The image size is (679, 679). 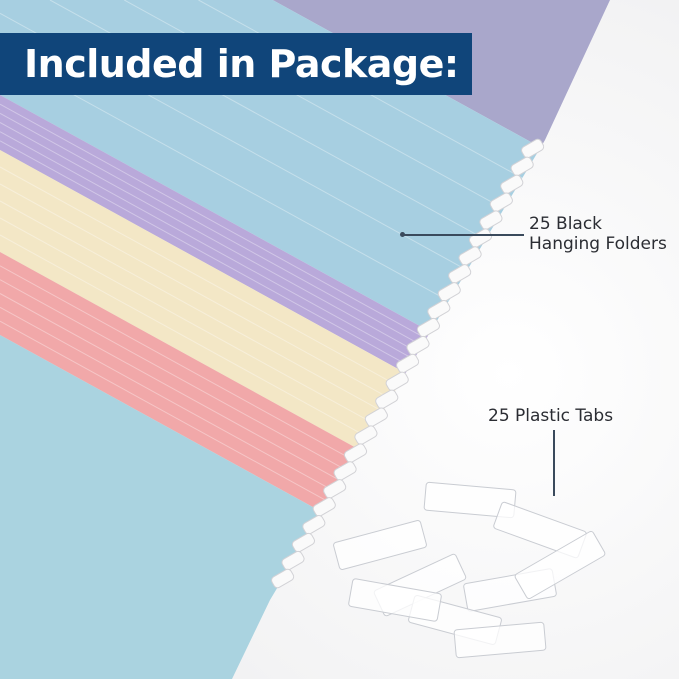 I want to click on folders-callout-line2: Hanging Folders, so click(x=598, y=244).